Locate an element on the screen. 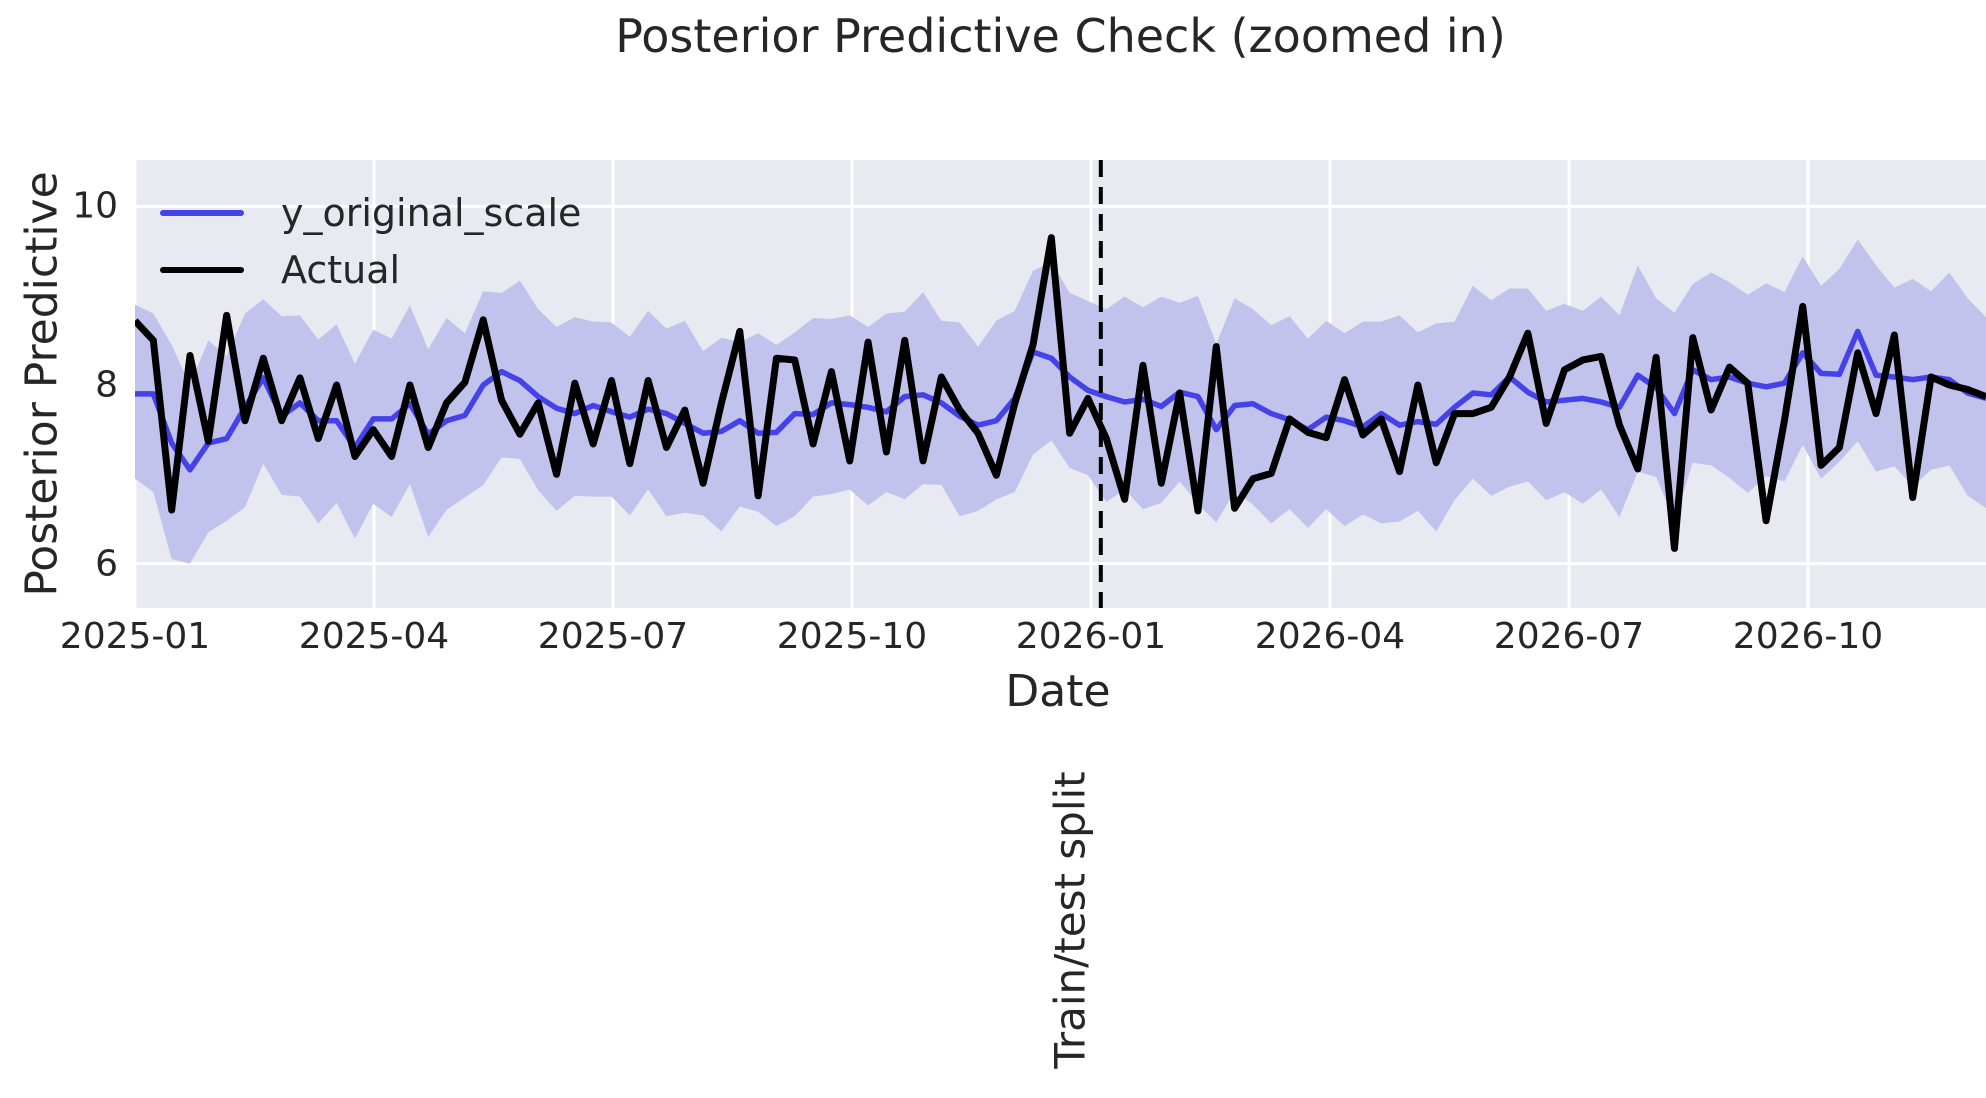 The height and width of the screenshot is (1098, 1986). x-axis-label: Date is located at coordinates (1058, 691).